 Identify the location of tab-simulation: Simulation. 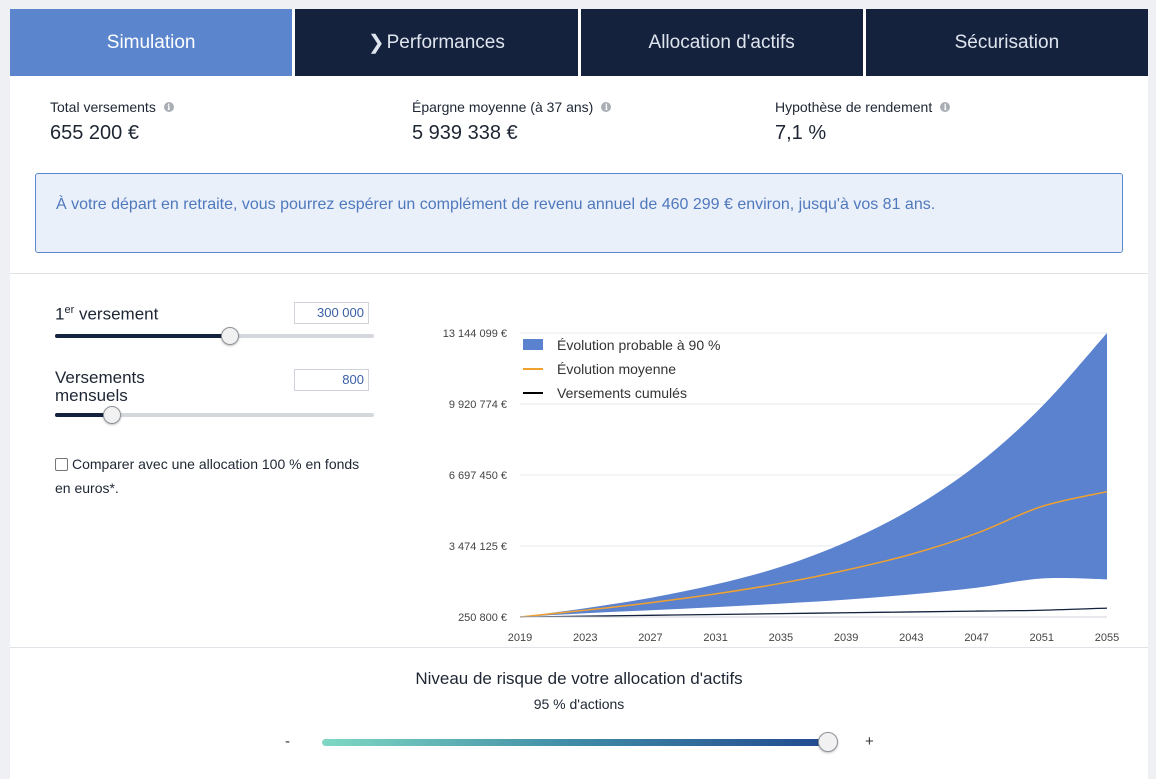
(151, 42).